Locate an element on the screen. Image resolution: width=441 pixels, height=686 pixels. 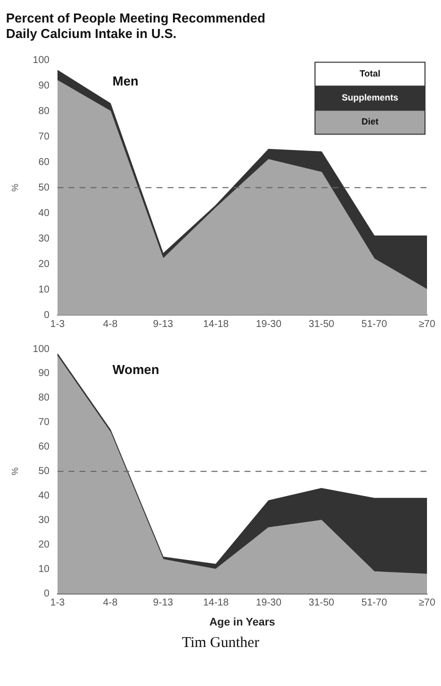
chart-title: Percent of People Meeting Recommended Daily Calcium Intake in U.S. is located at coordinates (136, 25).